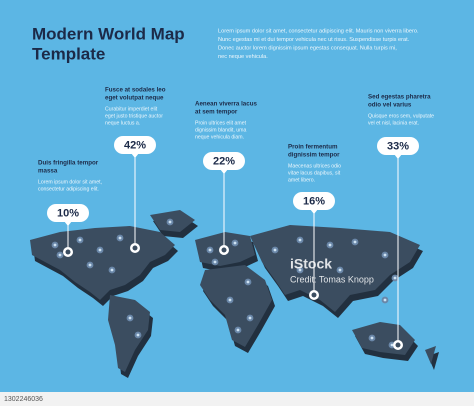 This screenshot has width=474, height=406. I want to click on callout-body: amet libero., so click(301, 180).